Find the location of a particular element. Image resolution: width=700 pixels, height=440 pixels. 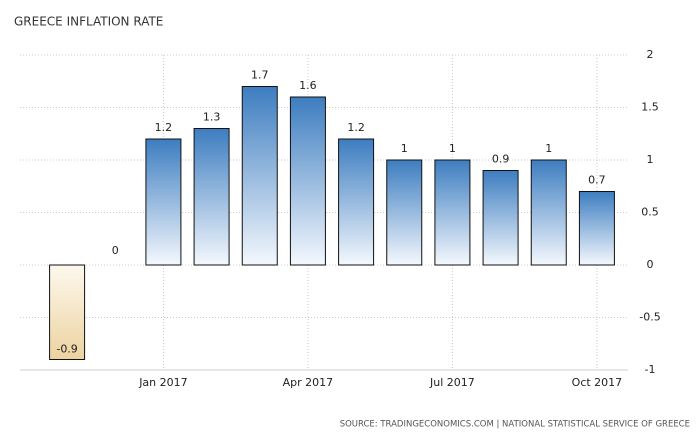

value-label: 1.7 is located at coordinates (260, 75).